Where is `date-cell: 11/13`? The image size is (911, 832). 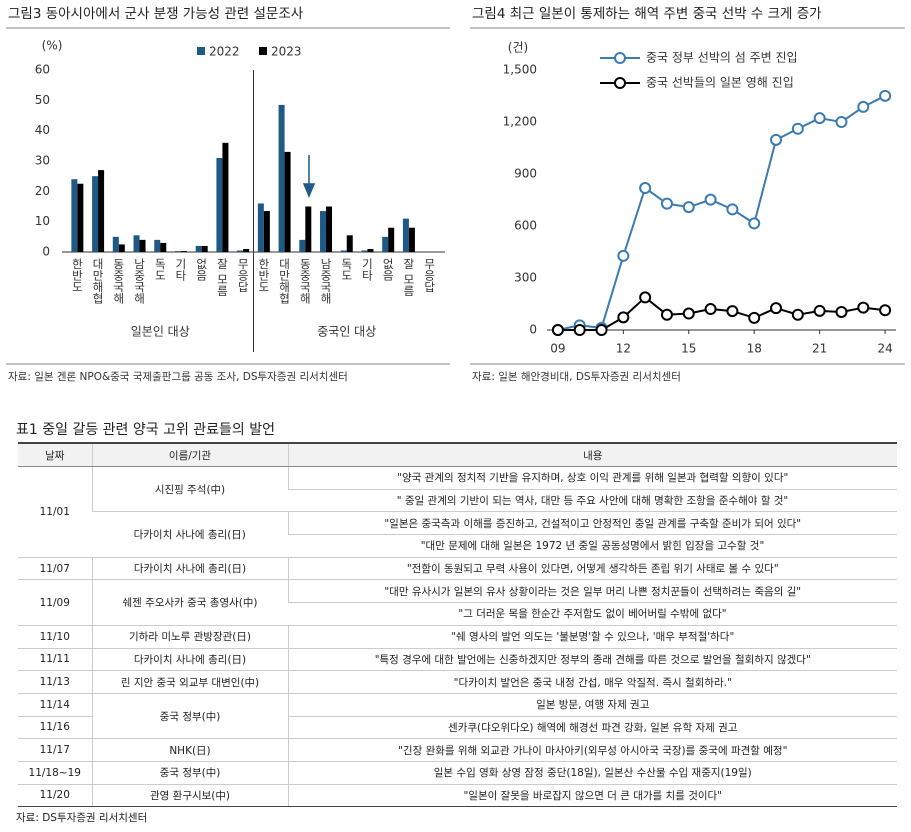 date-cell: 11/13 is located at coordinates (55, 682).